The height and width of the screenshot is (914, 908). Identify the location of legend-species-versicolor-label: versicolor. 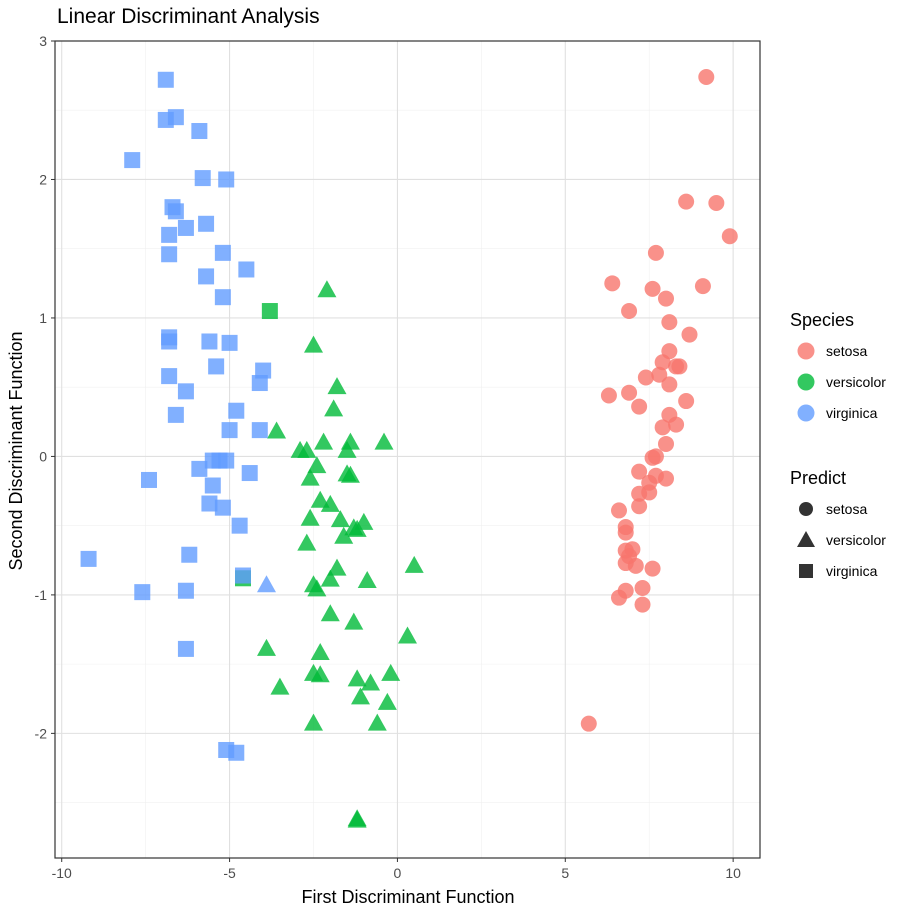
(856, 382).